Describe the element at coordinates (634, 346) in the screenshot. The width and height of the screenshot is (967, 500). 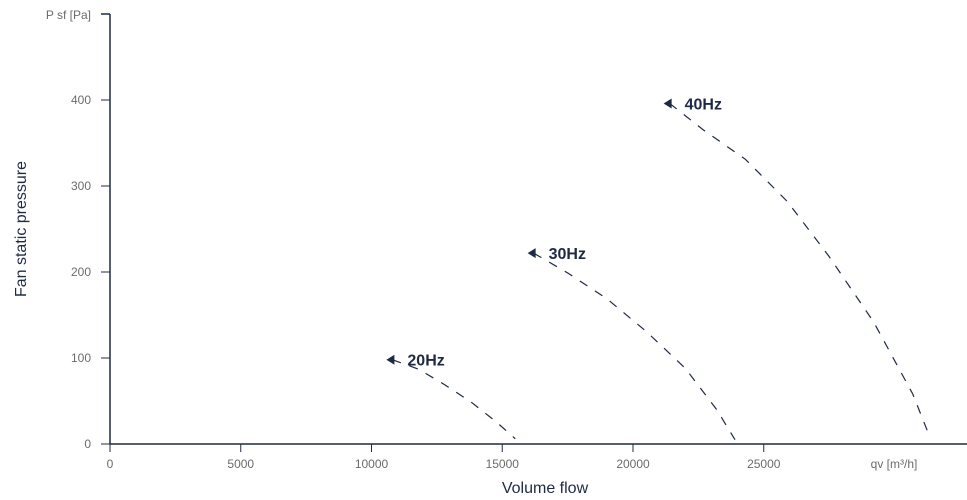
I see `series-line-30Hz` at that location.